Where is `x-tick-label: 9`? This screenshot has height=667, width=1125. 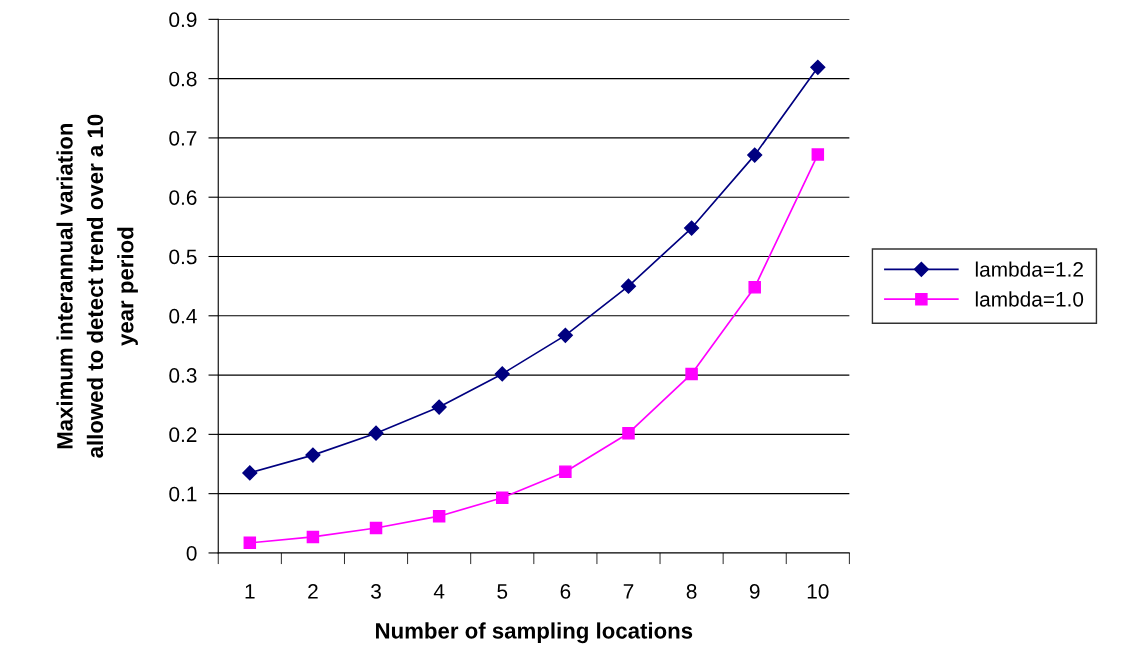
x-tick-label: 9 is located at coordinates (754, 591).